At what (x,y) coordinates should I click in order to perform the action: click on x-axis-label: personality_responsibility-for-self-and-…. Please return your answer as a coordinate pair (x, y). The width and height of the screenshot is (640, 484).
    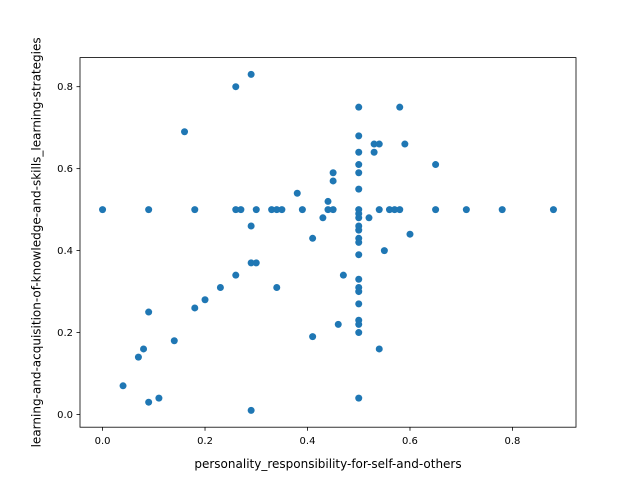
    Looking at the image, I should click on (327, 464).